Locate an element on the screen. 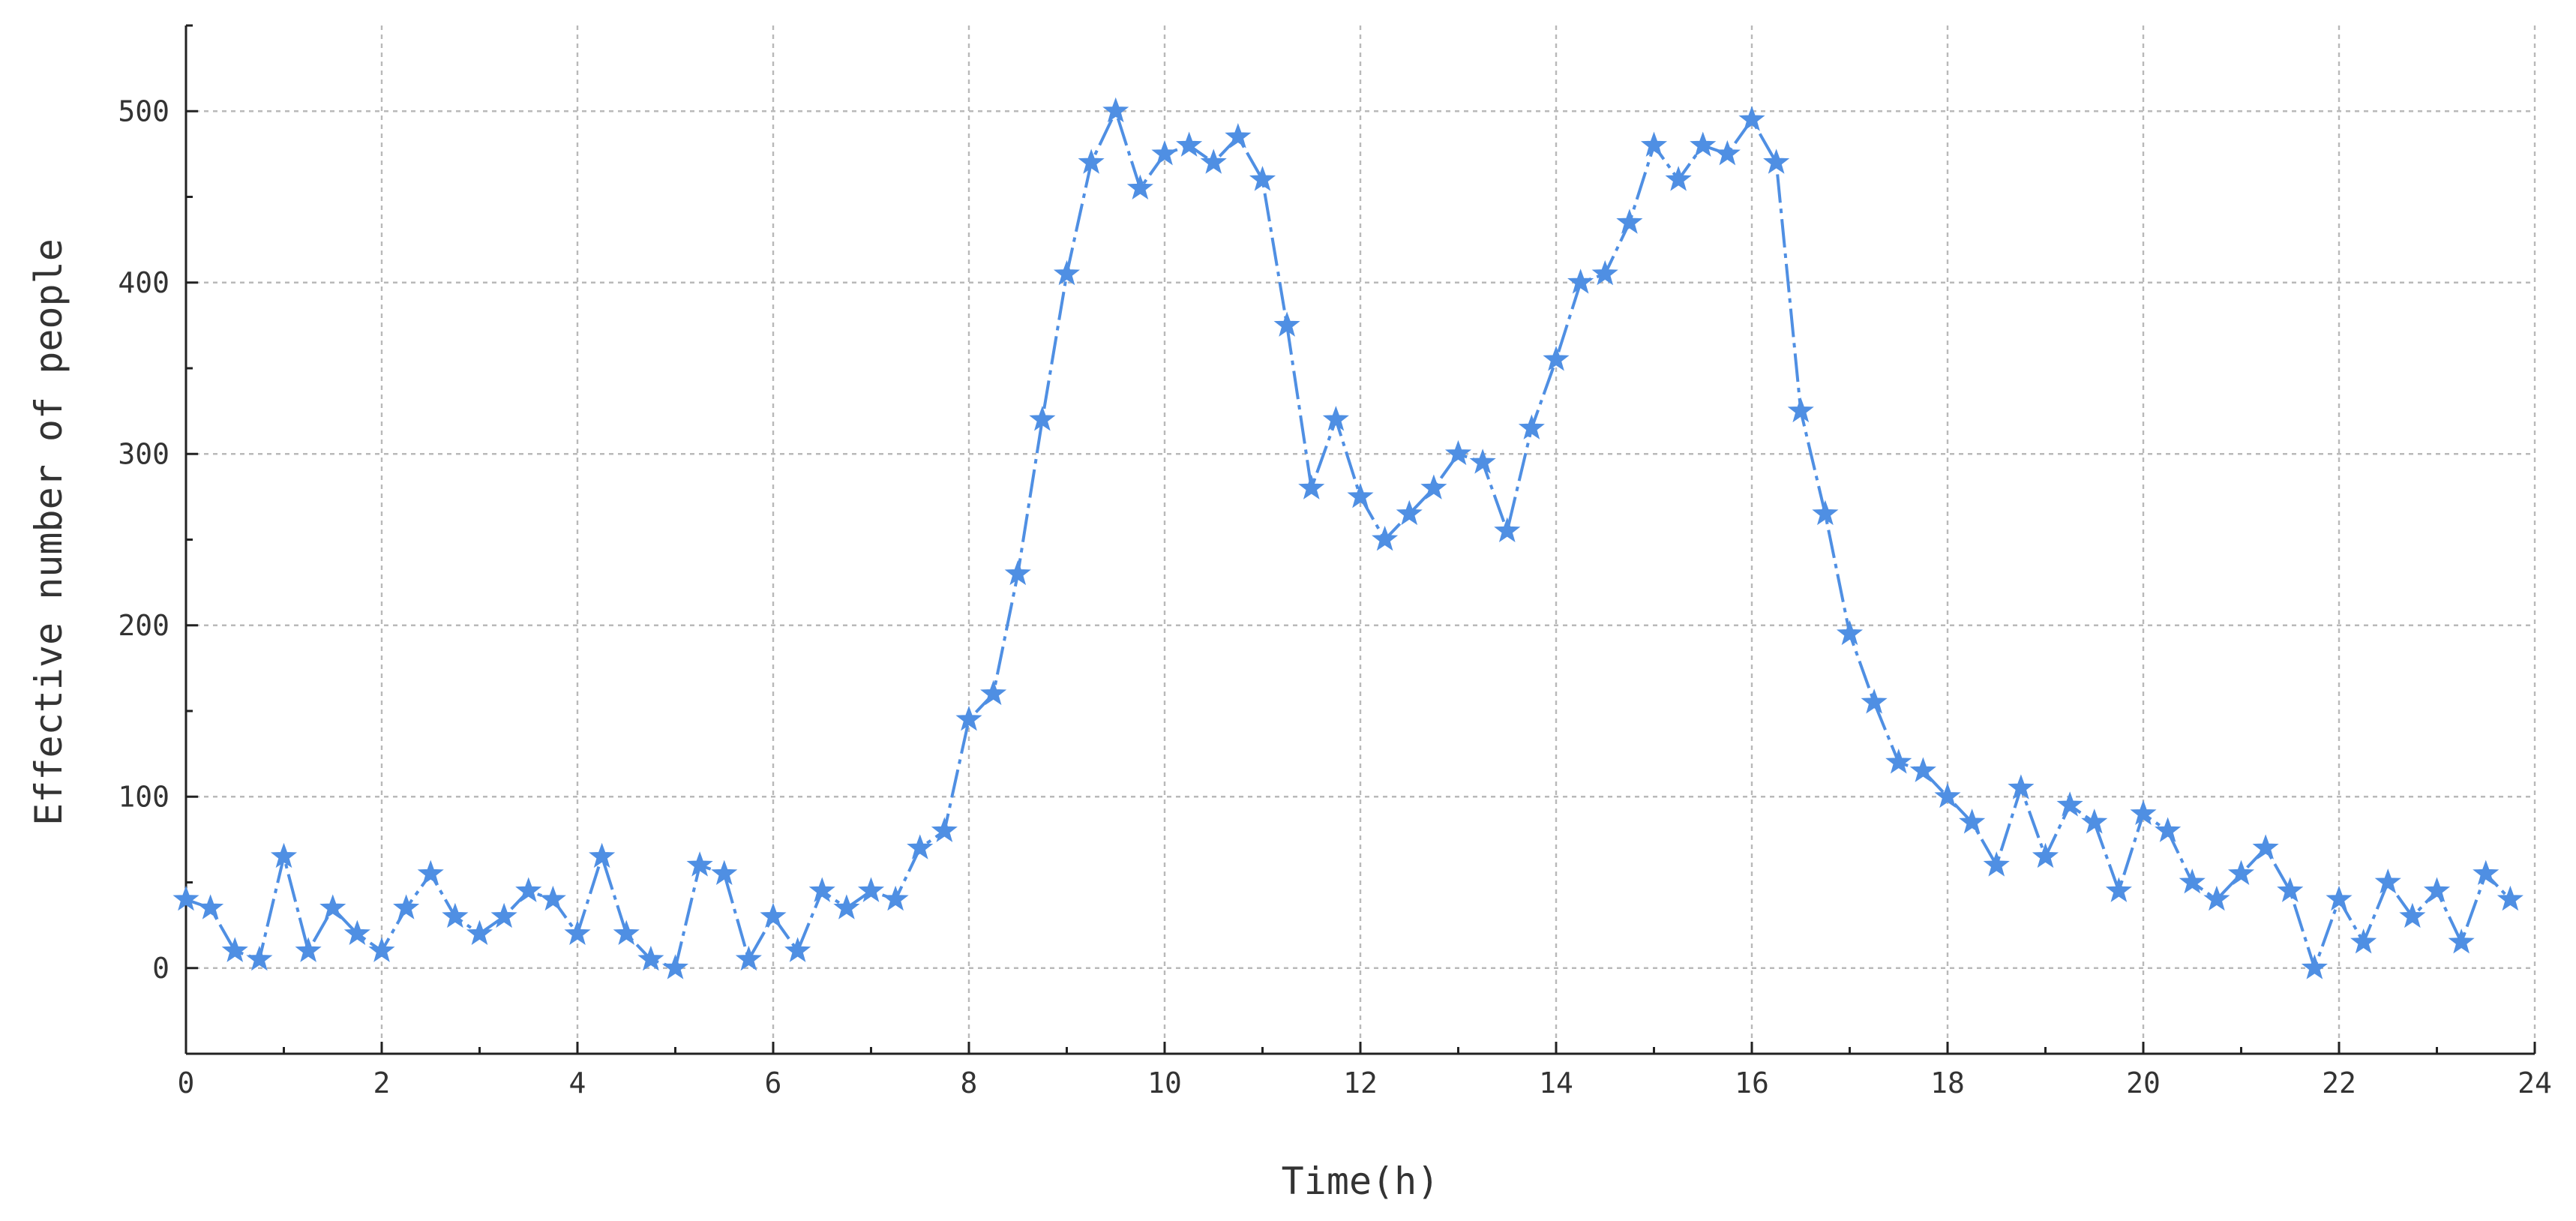  y-tick-label: 0 is located at coordinates (161, 968).